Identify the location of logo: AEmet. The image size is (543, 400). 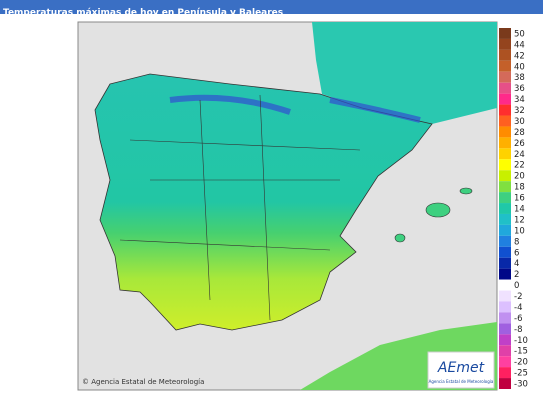
(461, 368).